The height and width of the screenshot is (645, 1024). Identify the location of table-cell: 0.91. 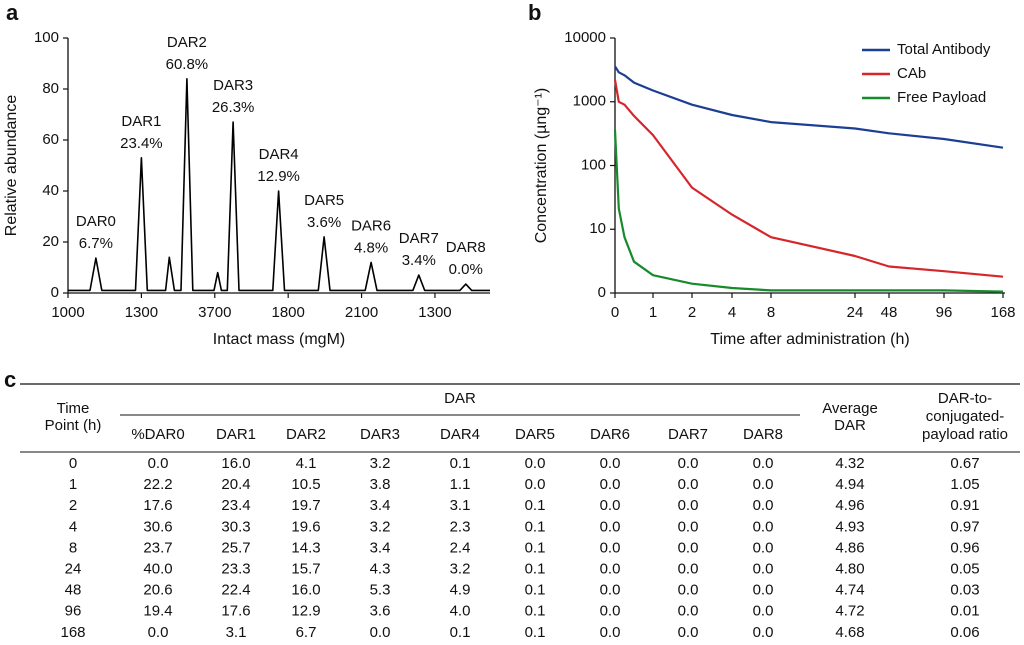
(964, 505).